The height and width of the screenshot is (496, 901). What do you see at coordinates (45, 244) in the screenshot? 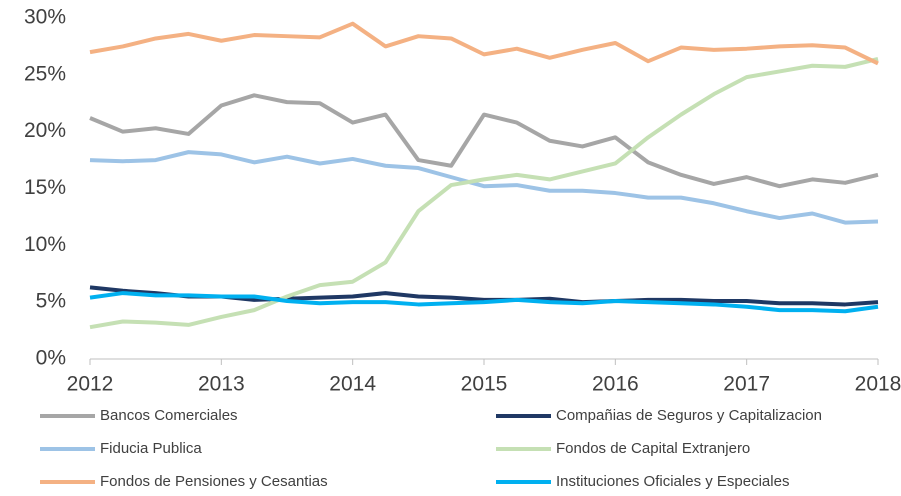
I see `y-tick-label: 10%` at bounding box center [45, 244].